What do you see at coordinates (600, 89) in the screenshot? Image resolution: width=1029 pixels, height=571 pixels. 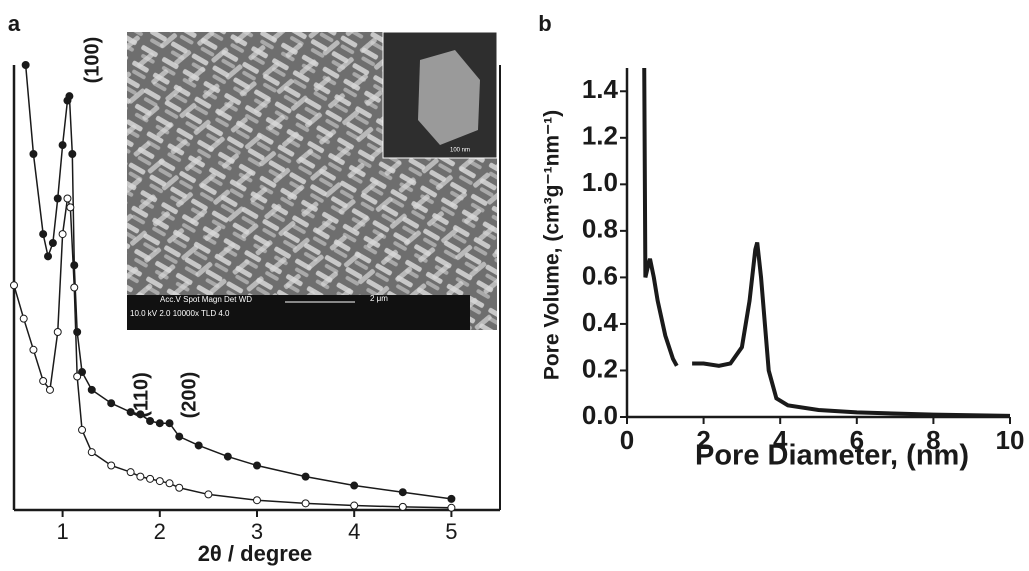 I see `y-tick-label: 1.4` at bounding box center [600, 89].